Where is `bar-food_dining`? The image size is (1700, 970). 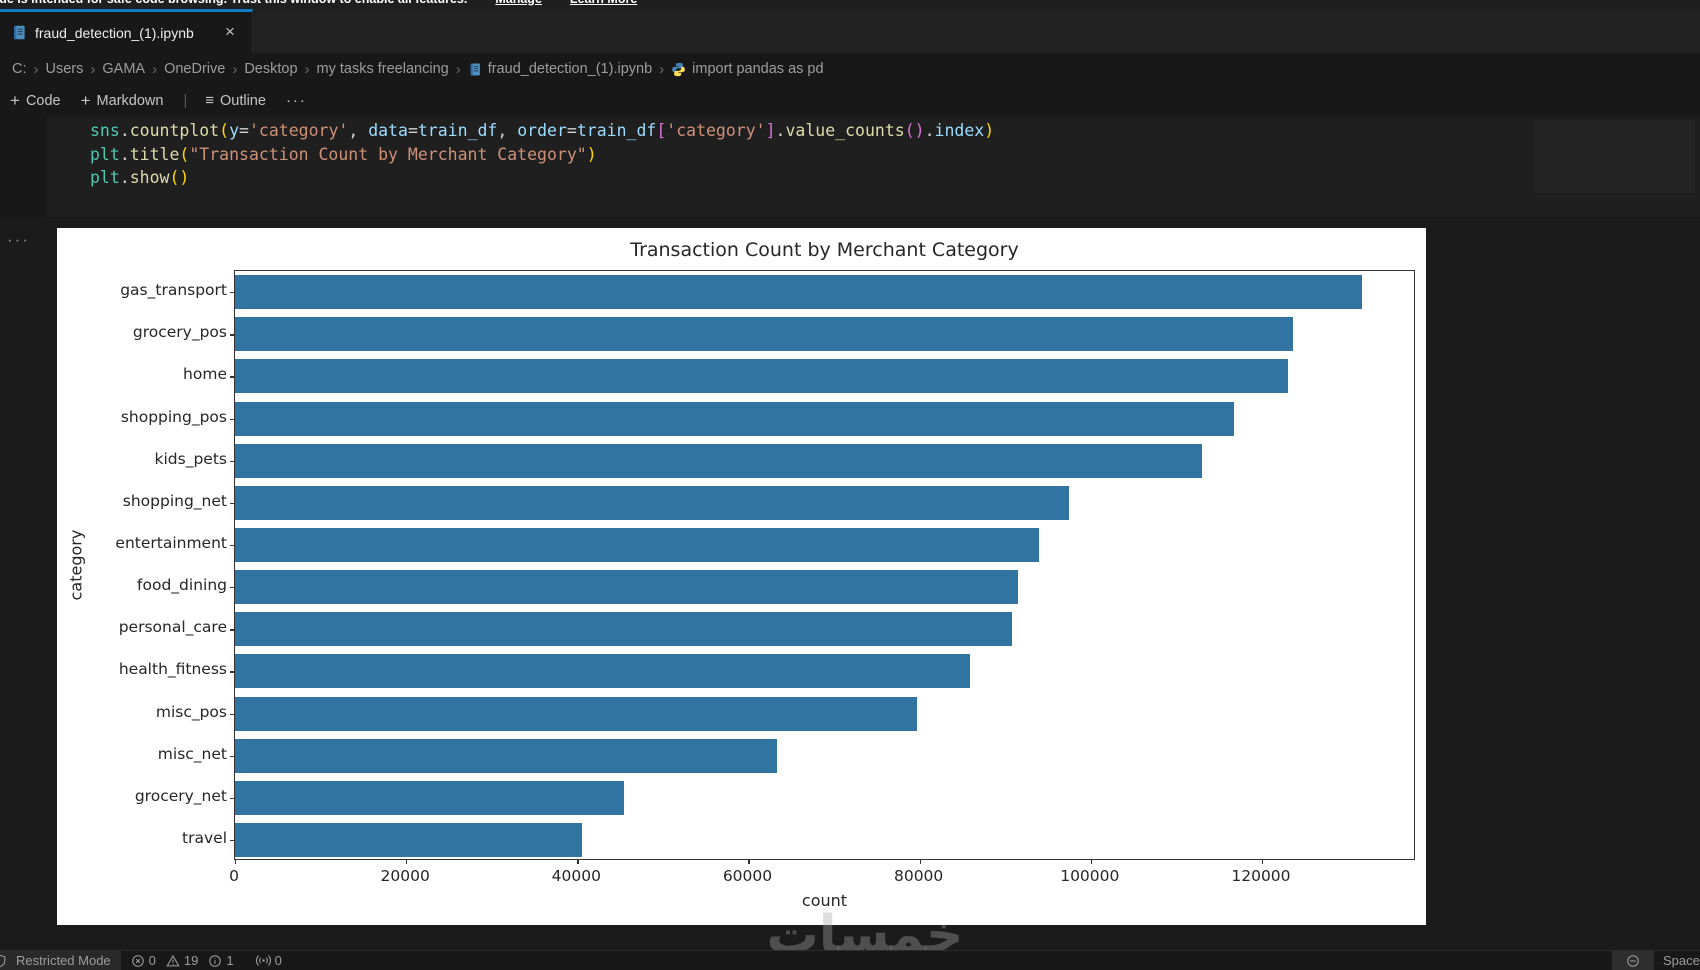
bar-food_dining is located at coordinates (627, 587).